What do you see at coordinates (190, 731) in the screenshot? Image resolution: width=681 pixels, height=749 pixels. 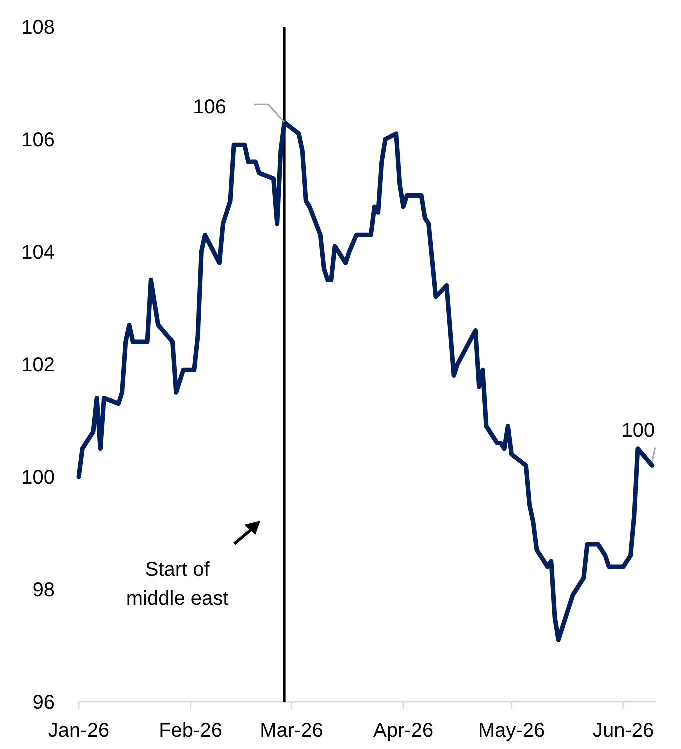 I see `x-tick-label: Feb-26` at bounding box center [190, 731].